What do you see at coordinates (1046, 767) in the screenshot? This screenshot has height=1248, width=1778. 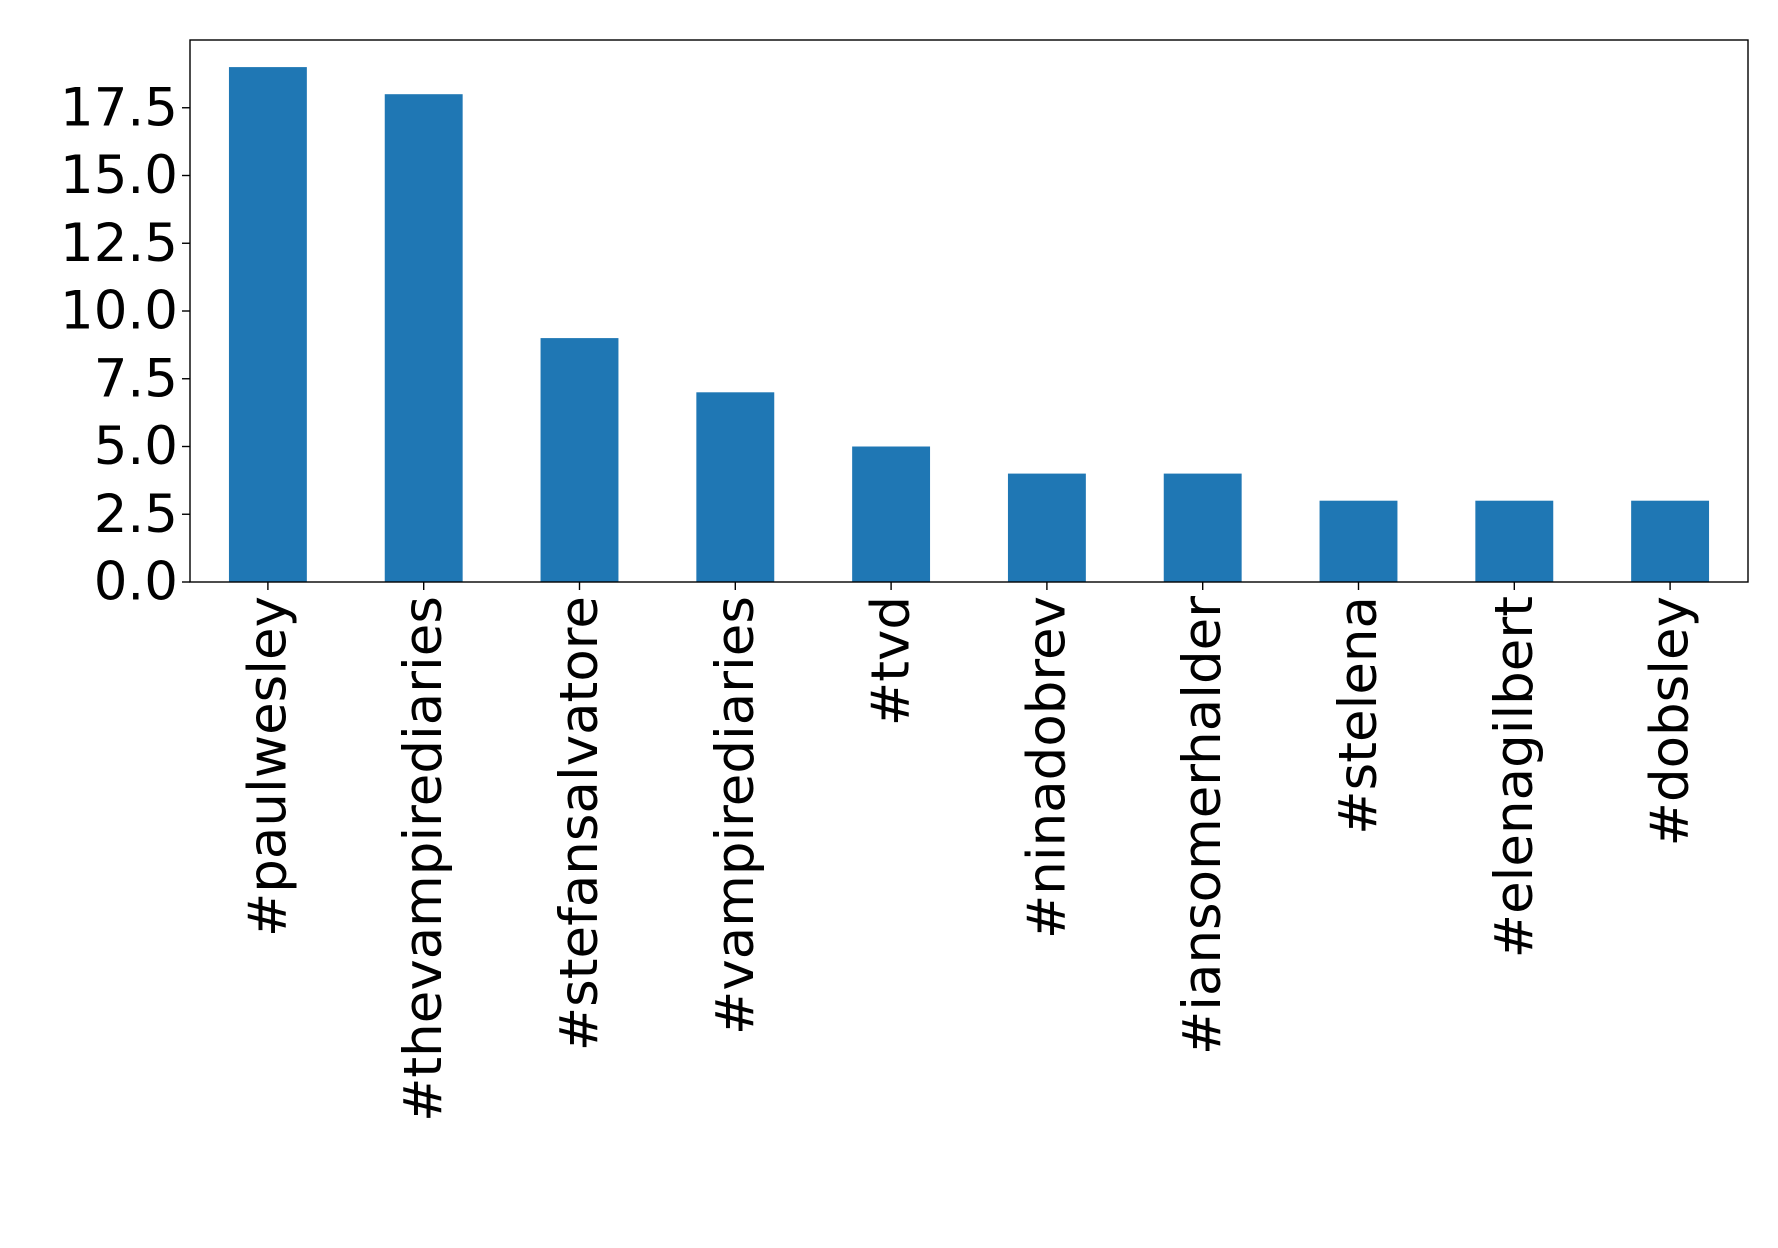 I see `x-tick-label: #ninadobrev` at bounding box center [1046, 767].